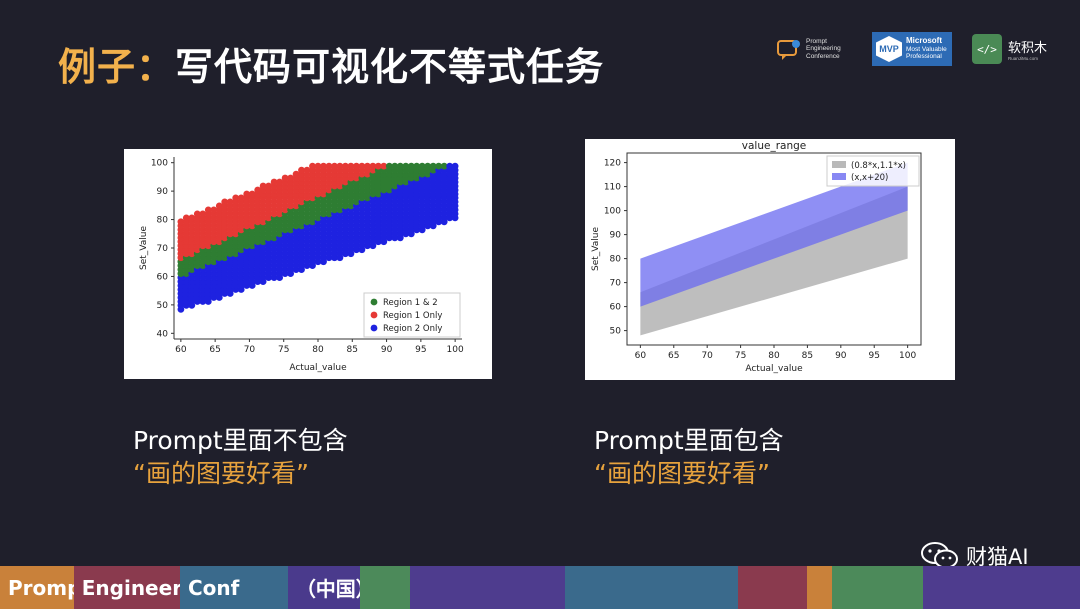 The width and height of the screenshot is (1080, 609). I want to click on y-tick-label: 80, so click(163, 221).